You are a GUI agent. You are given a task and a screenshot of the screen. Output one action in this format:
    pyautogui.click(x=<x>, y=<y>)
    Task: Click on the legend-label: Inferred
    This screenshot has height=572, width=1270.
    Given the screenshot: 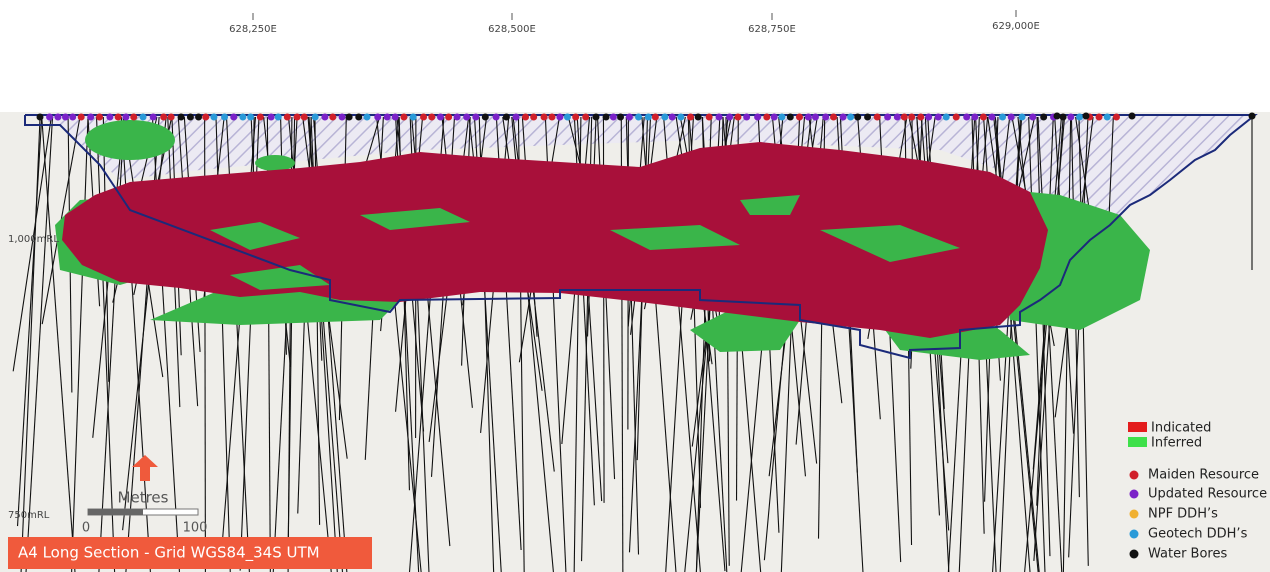 What is the action you would take?
    pyautogui.click(x=1176, y=443)
    